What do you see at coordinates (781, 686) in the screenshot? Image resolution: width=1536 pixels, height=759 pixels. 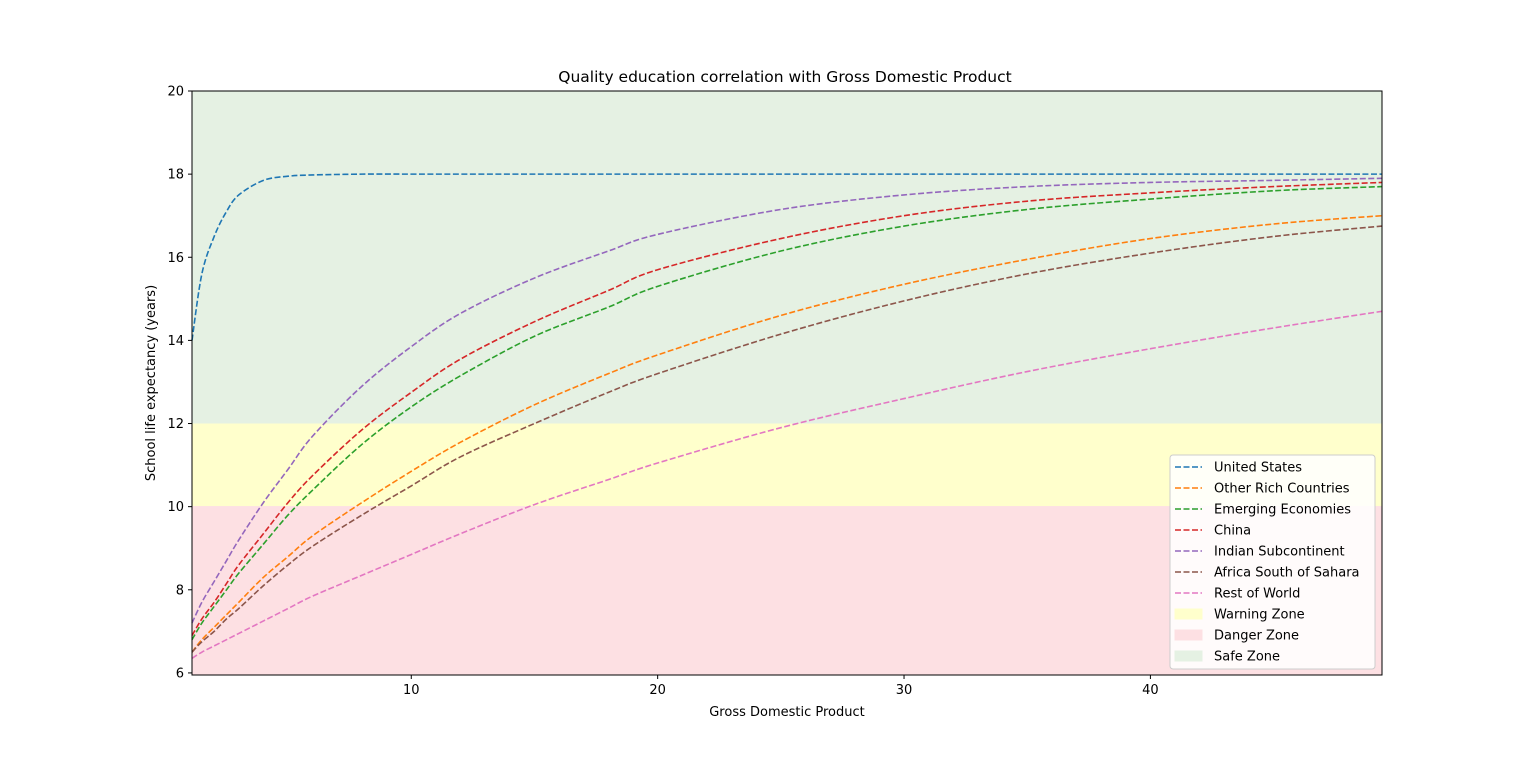 I see `x-ticks: 10 20 30 40` at bounding box center [781, 686].